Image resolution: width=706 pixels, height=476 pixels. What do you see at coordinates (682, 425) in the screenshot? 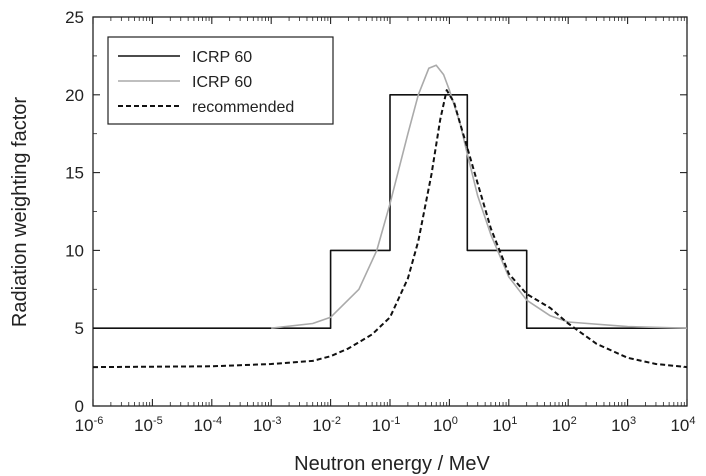
I see `x-tick-label: 10⁴` at bounding box center [682, 425].